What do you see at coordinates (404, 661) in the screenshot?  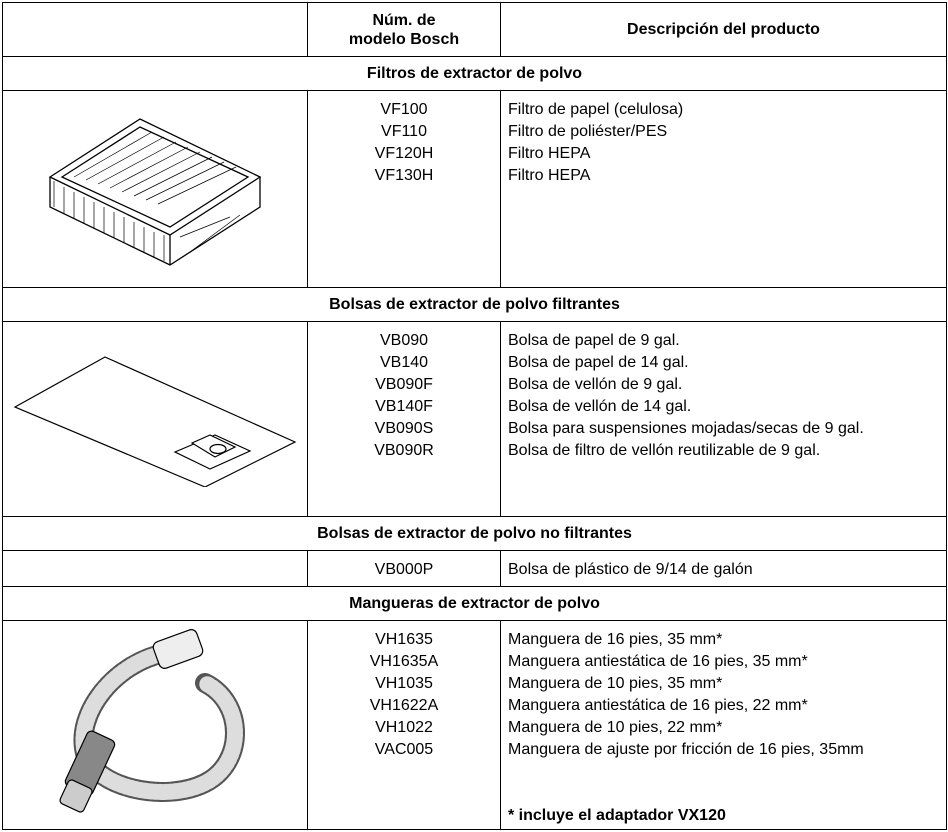 I see `model-number: VH1635A` at bounding box center [404, 661].